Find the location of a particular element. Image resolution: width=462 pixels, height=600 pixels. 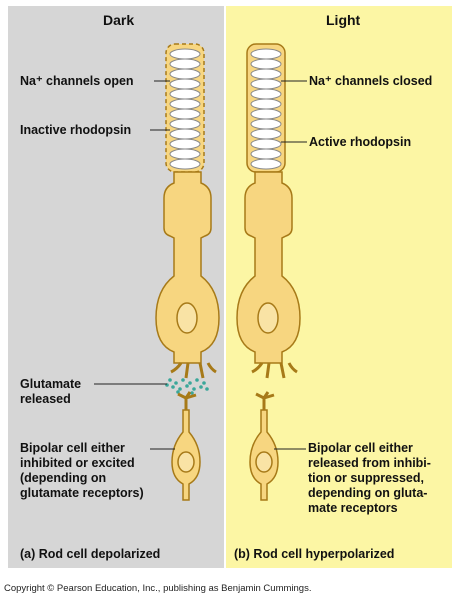

dark-rhodopsin-label: Inactive rhodopsin is located at coordinates (76, 130).